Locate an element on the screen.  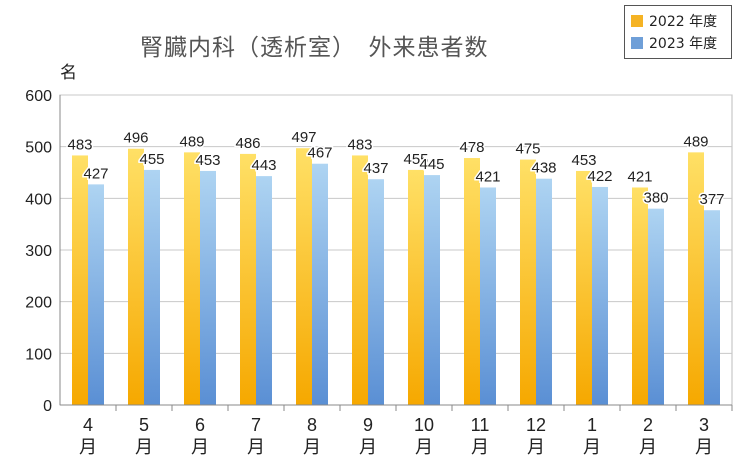
chart-title: 腎臓内科（透析室） 外来患者数 is located at coordinates (314, 48).